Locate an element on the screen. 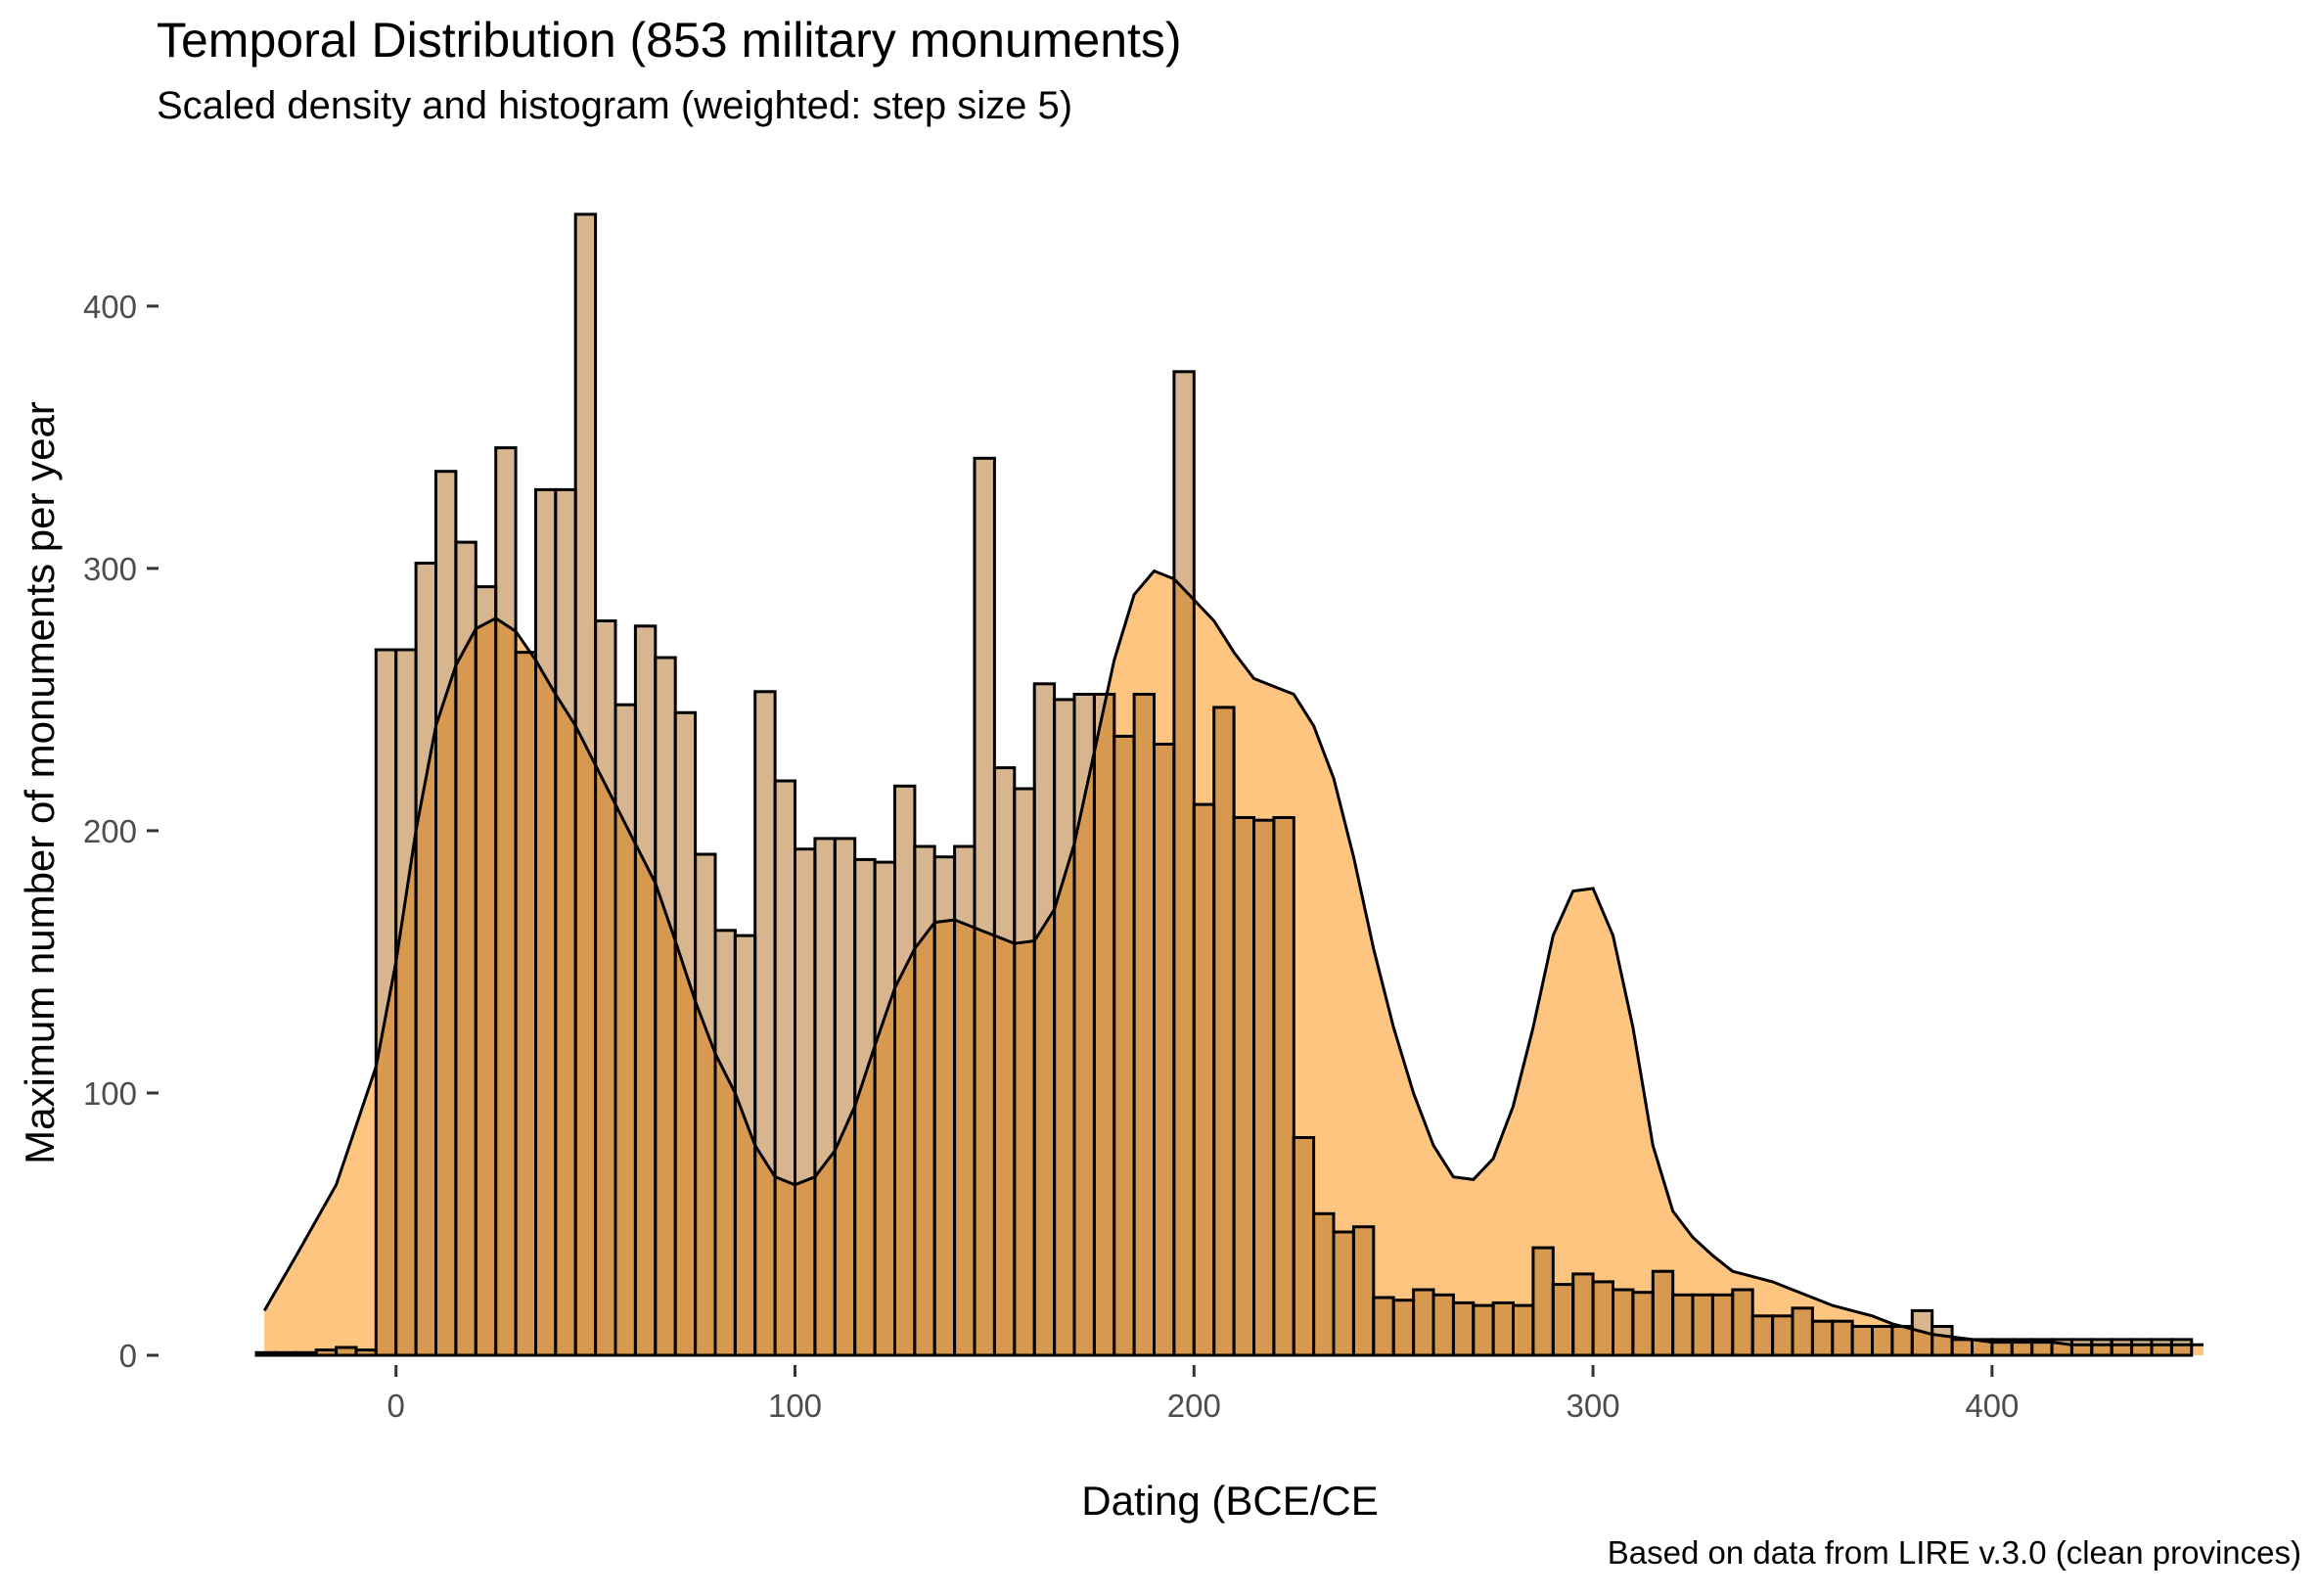  x-tick-label: 100 is located at coordinates (795, 1406).